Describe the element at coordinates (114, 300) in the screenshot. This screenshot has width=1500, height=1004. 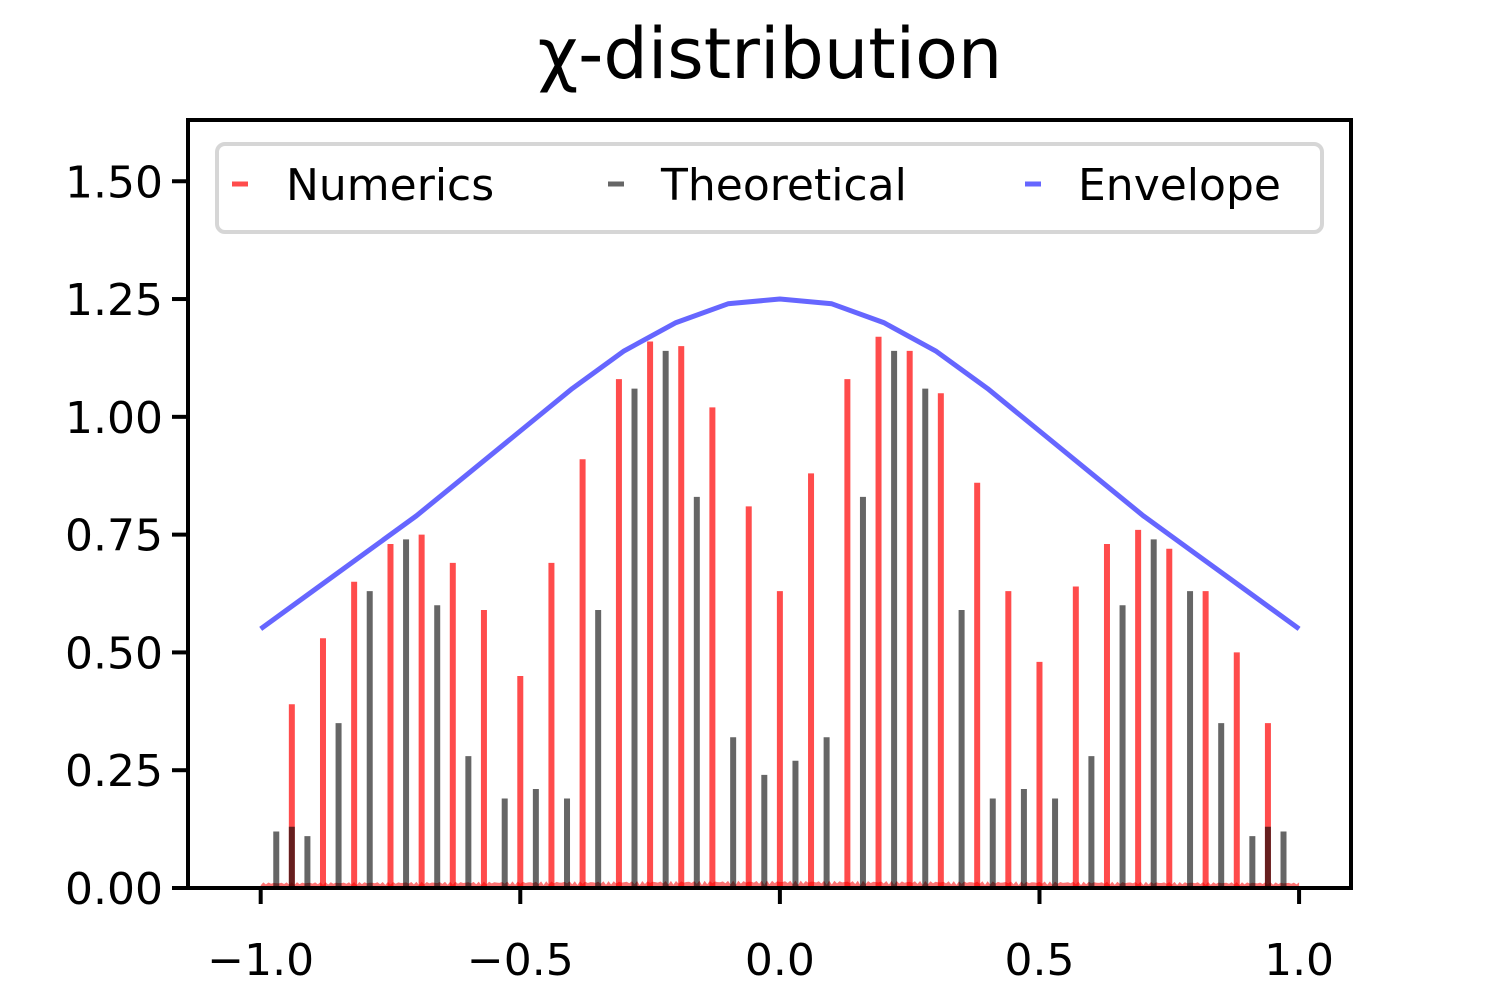
I see `y-tick-label: 1.25` at that location.